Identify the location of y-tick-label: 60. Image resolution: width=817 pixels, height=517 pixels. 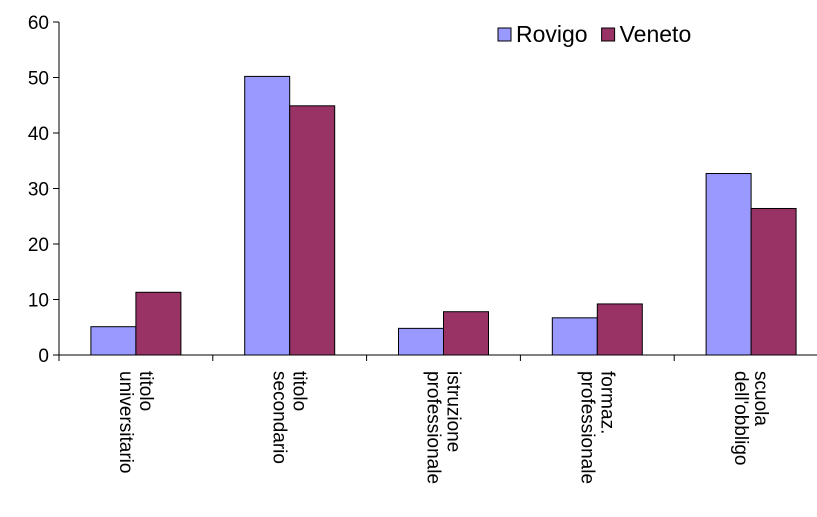
(38, 23).